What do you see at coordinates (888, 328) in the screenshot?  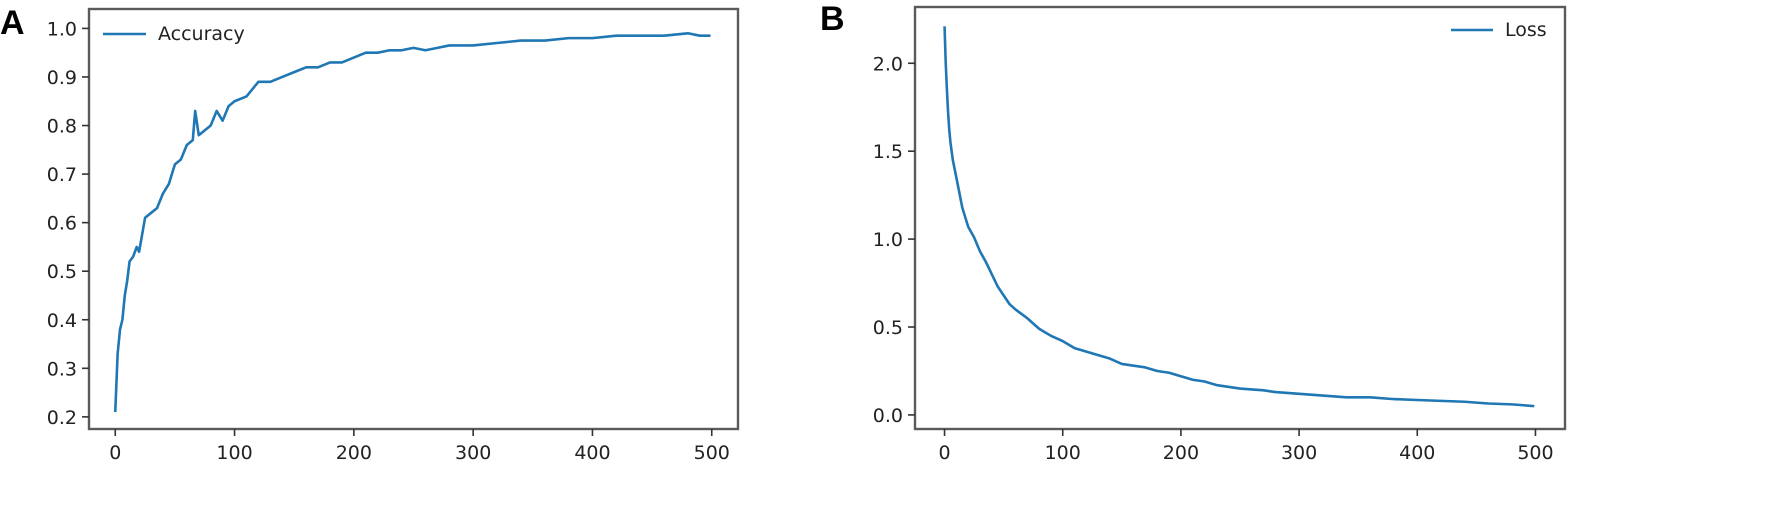 I see `loss-y-tick-label: 0.5` at bounding box center [888, 328].